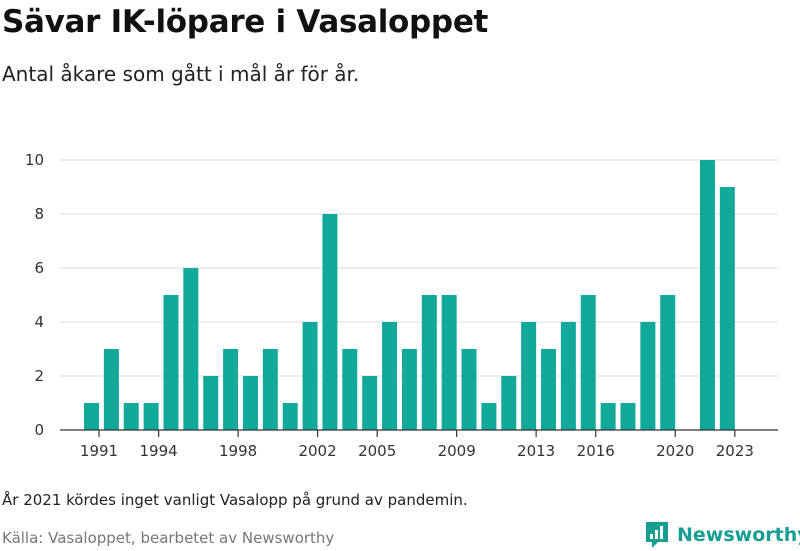 The width and height of the screenshot is (800, 551). What do you see at coordinates (449, 362) in the screenshot?
I see `bar-2009` at bounding box center [449, 362].